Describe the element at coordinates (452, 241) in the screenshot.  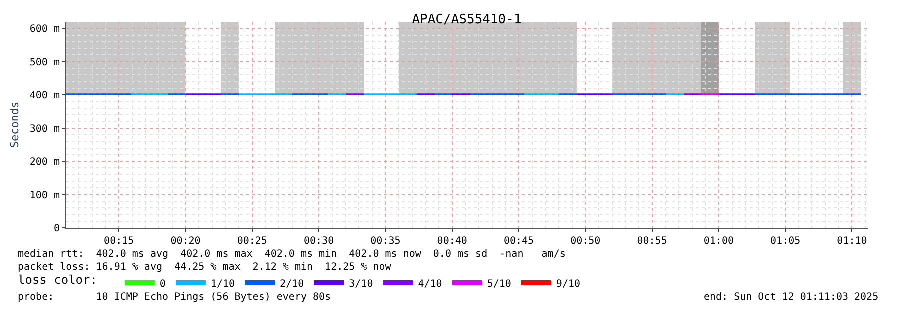
I see `x-tick-label: 00:40` at that location.